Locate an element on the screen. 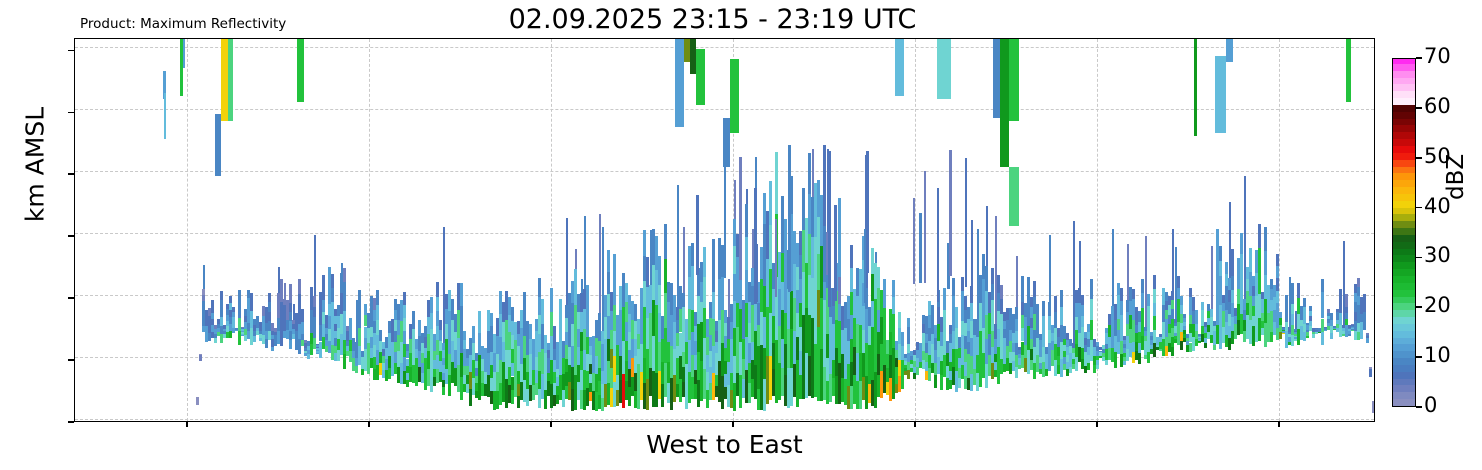  y-tick-mark is located at coordinates (71, 360).